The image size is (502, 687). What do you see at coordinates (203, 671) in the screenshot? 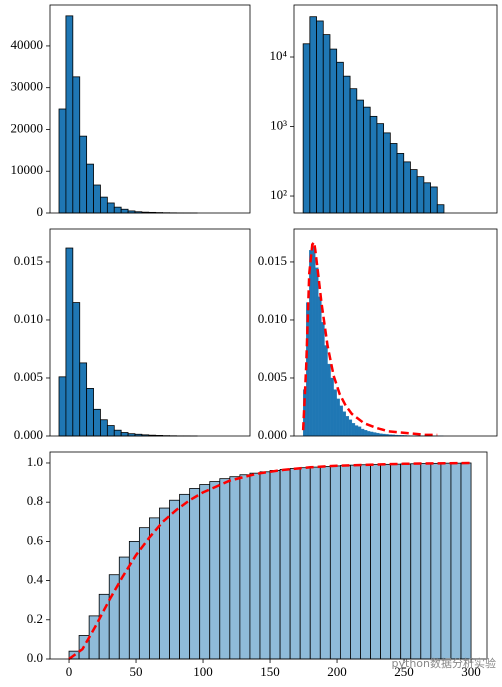
I see `x-tick-label: 100` at bounding box center [203, 671].